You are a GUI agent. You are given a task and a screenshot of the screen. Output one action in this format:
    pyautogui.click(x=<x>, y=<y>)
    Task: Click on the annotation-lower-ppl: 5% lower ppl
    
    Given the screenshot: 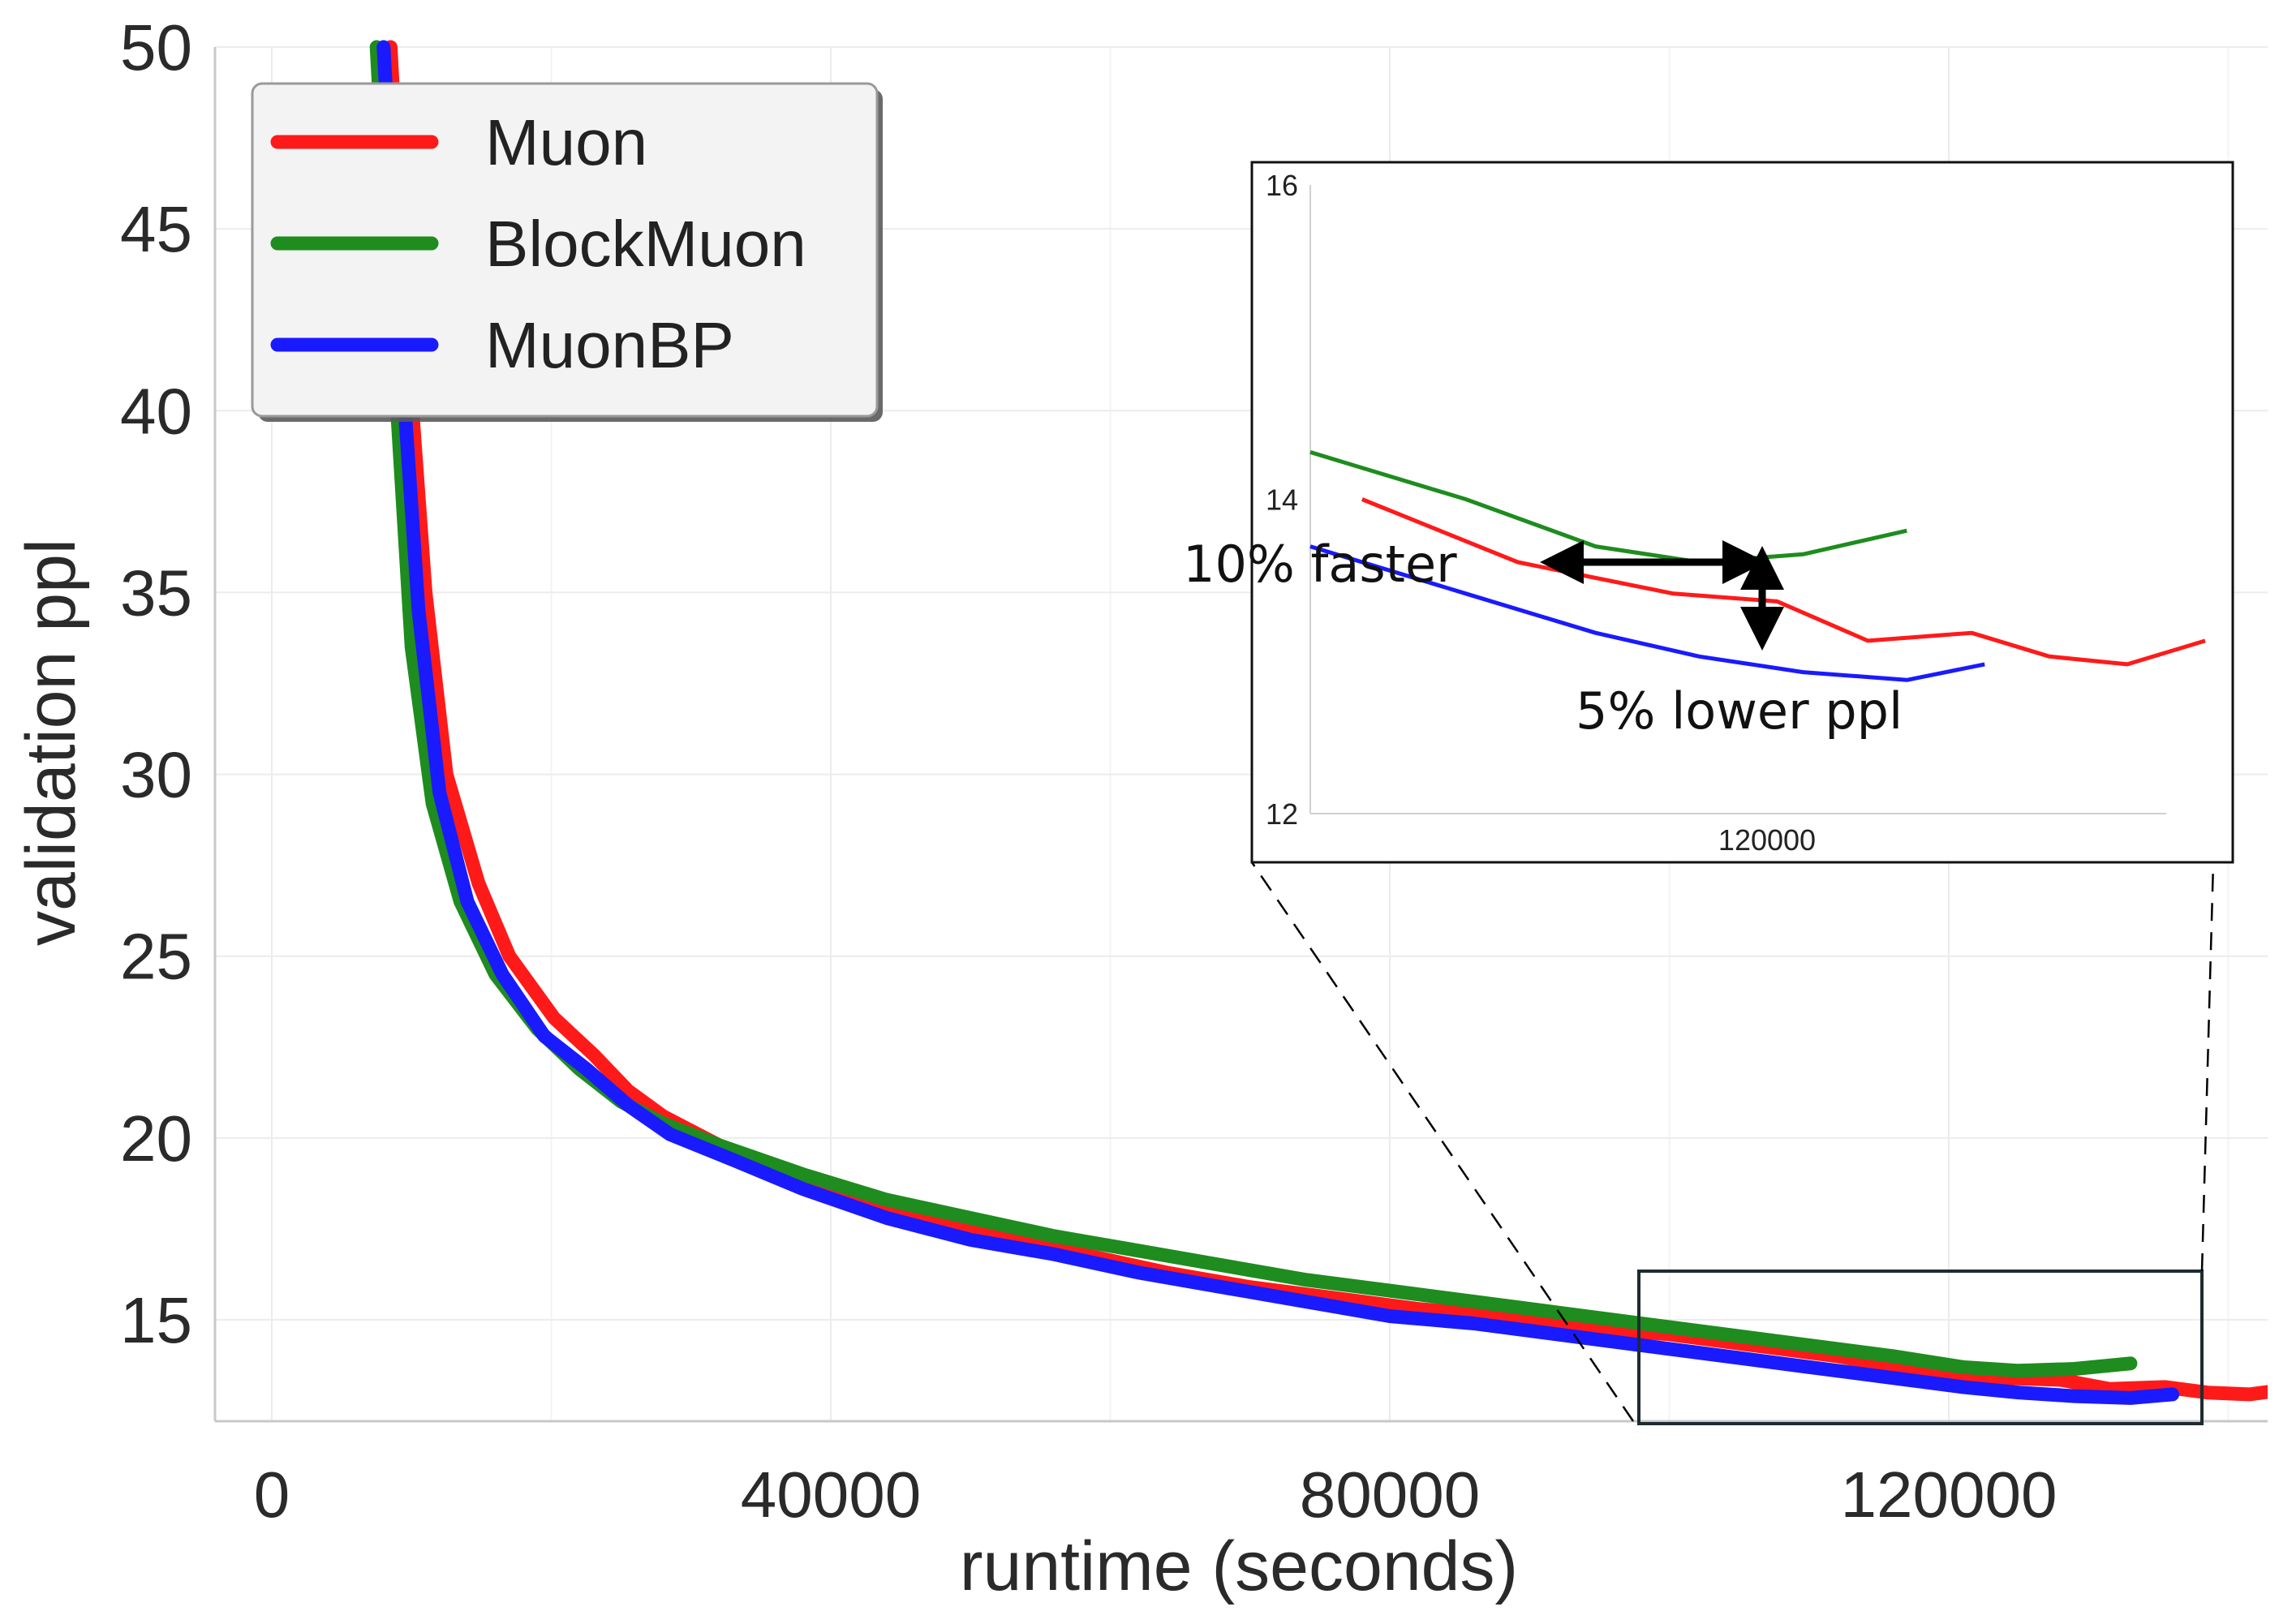 What is the action you would take?
    pyautogui.click(x=1740, y=711)
    